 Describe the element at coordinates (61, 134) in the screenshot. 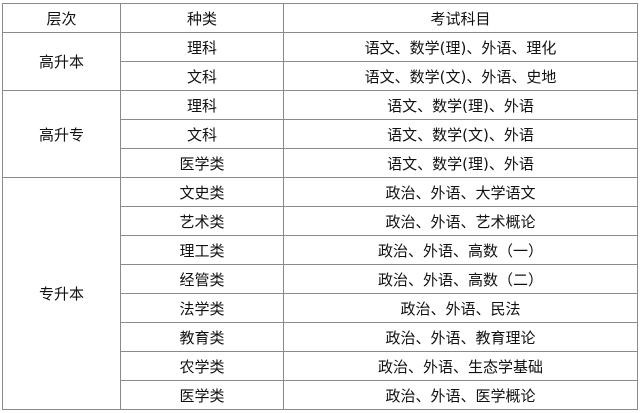

I see `level-cell: 高升专` at that location.